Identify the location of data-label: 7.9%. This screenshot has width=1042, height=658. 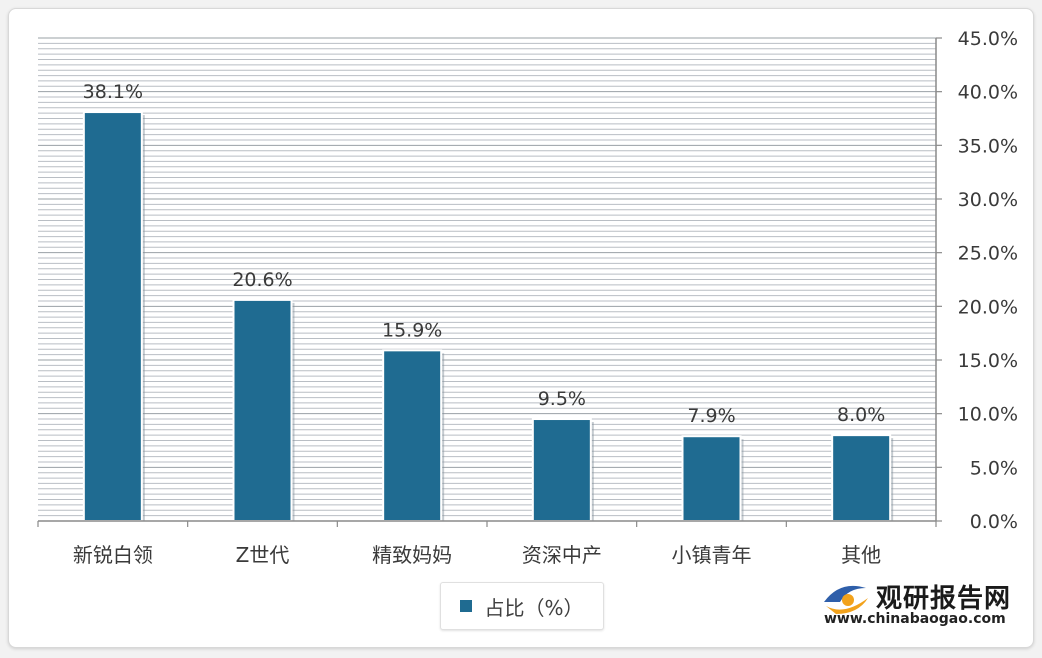
(711, 416).